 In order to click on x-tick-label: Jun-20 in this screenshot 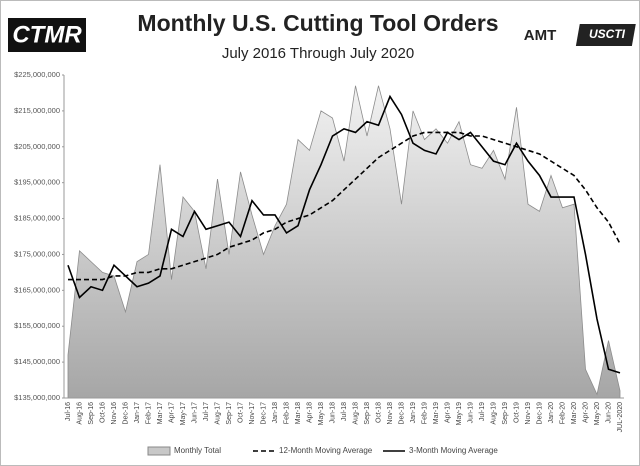, I will do `click(608, 413)`.